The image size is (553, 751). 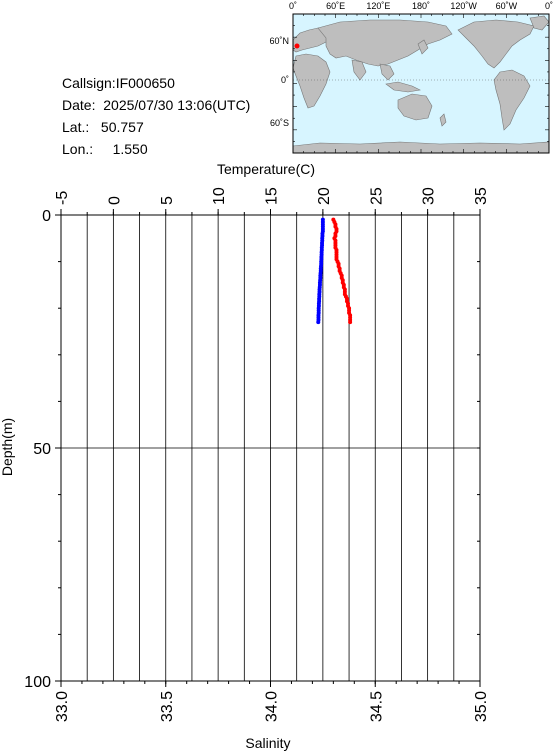 What do you see at coordinates (481, 196) in the screenshot?
I see `temperature-tick-label: 35` at bounding box center [481, 196].